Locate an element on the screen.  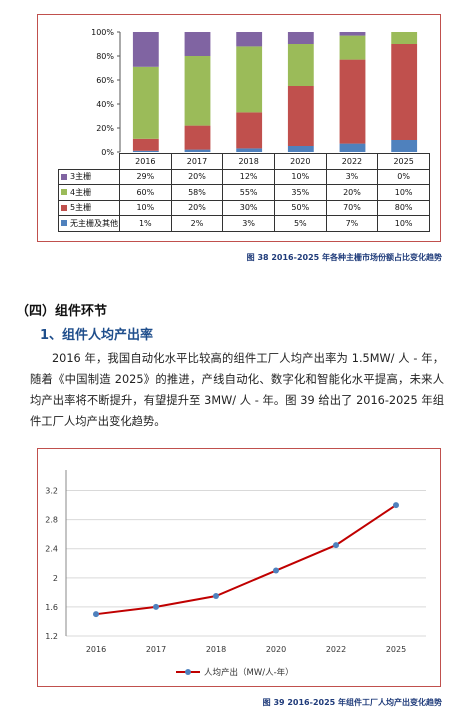
y-tick-label: 100% is located at coordinates (102, 32).